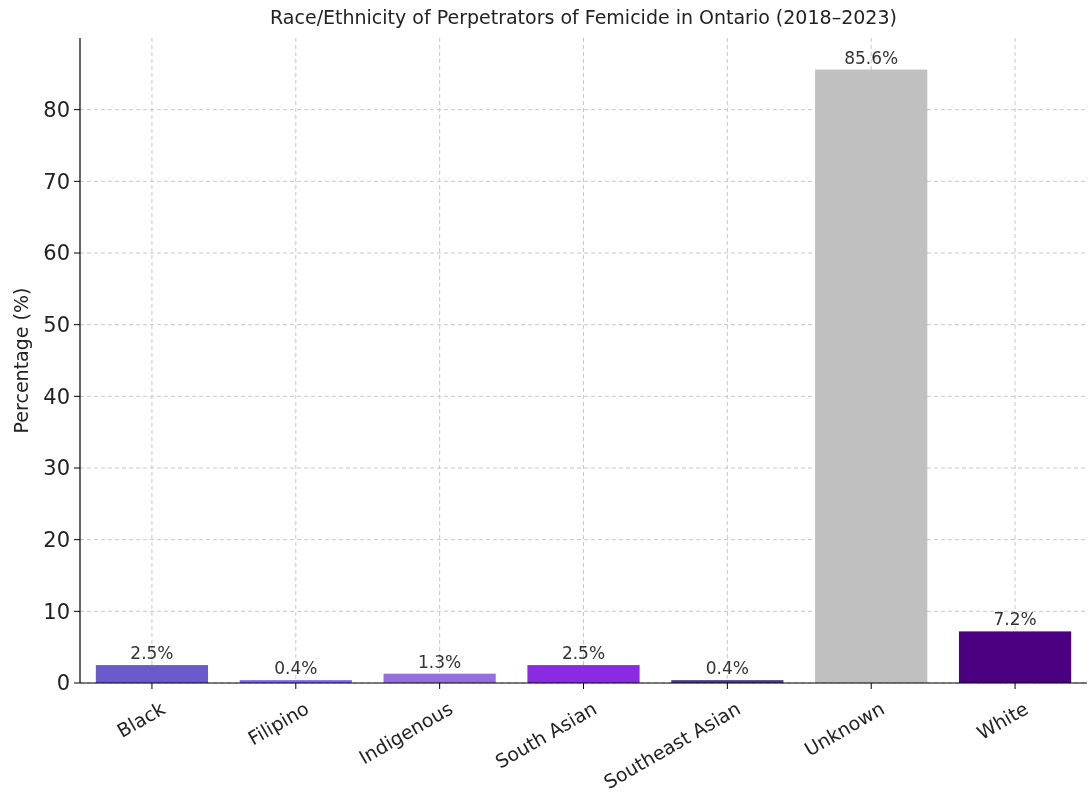 The height and width of the screenshot is (801, 1089). What do you see at coordinates (56, 468) in the screenshot?
I see `y-tick-label: 30` at bounding box center [56, 468].